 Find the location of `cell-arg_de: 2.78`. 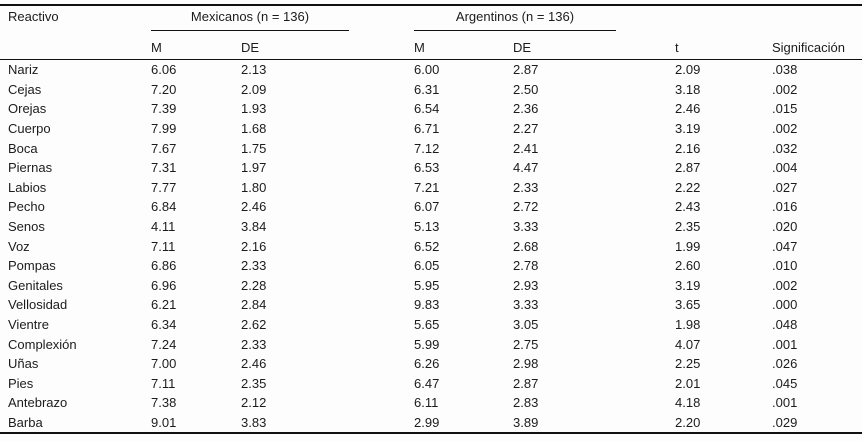

cell-arg_de: 2.78 is located at coordinates (526, 266).